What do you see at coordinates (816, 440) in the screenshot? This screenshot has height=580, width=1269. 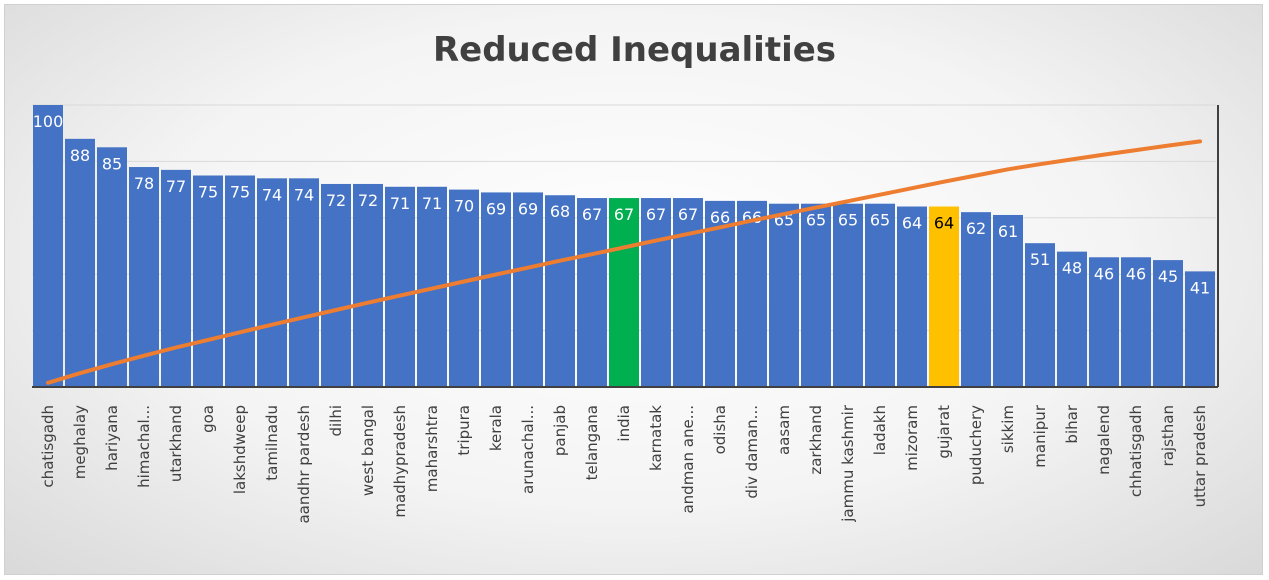 I see `category-label: zarkhand` at bounding box center [816, 440].